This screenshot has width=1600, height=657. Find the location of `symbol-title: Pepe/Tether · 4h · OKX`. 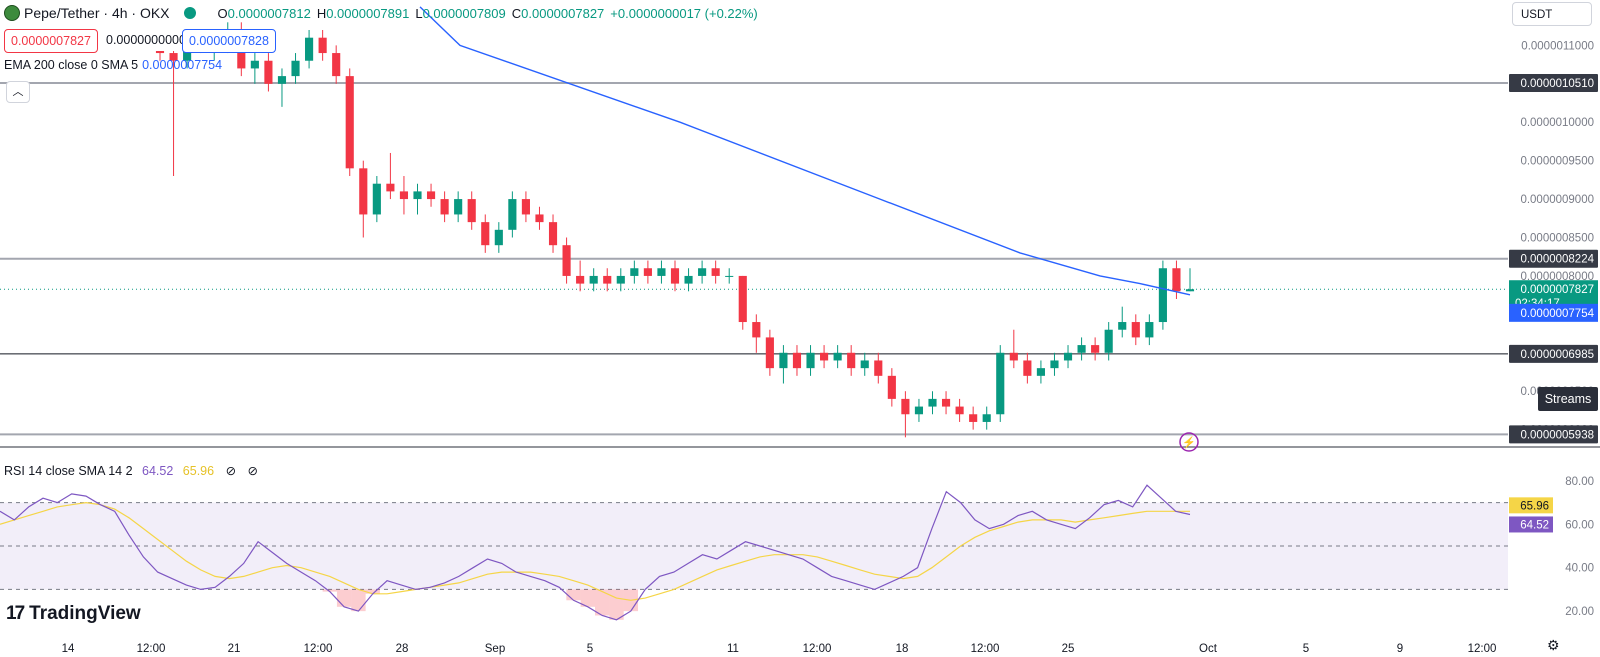

symbol-title: Pepe/Tether · 4h · OKX is located at coordinates (97, 13).